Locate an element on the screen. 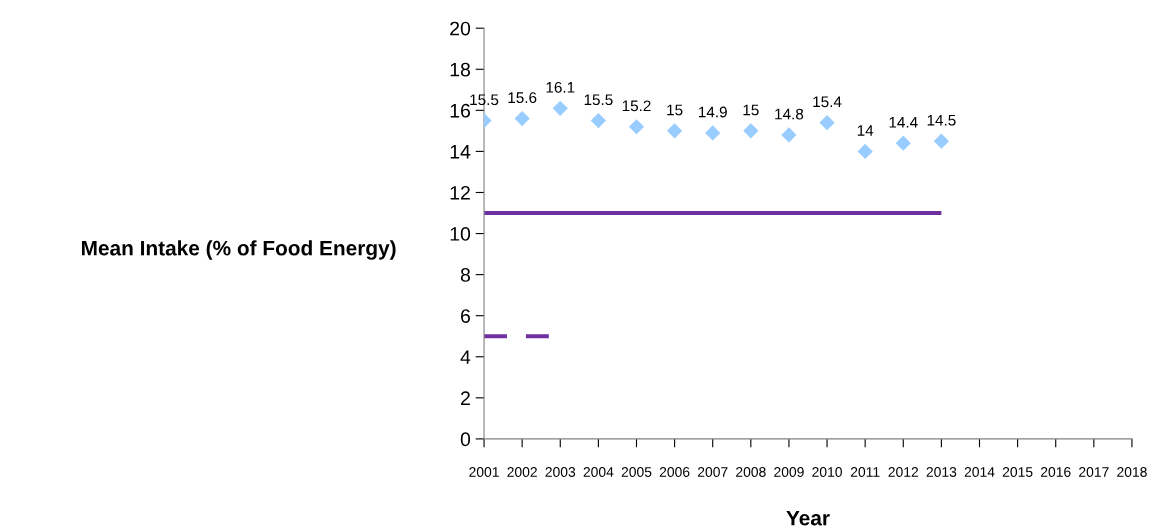 Image resolution: width=1158 pixels, height=532 pixels. data-label: 14.9 is located at coordinates (713, 112).